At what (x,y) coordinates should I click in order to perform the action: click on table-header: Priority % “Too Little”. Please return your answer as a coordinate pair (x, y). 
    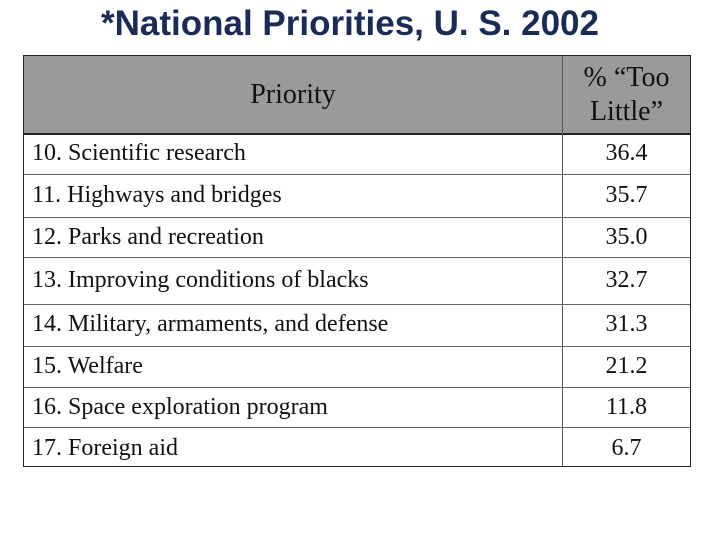
    Looking at the image, I should click on (357, 95).